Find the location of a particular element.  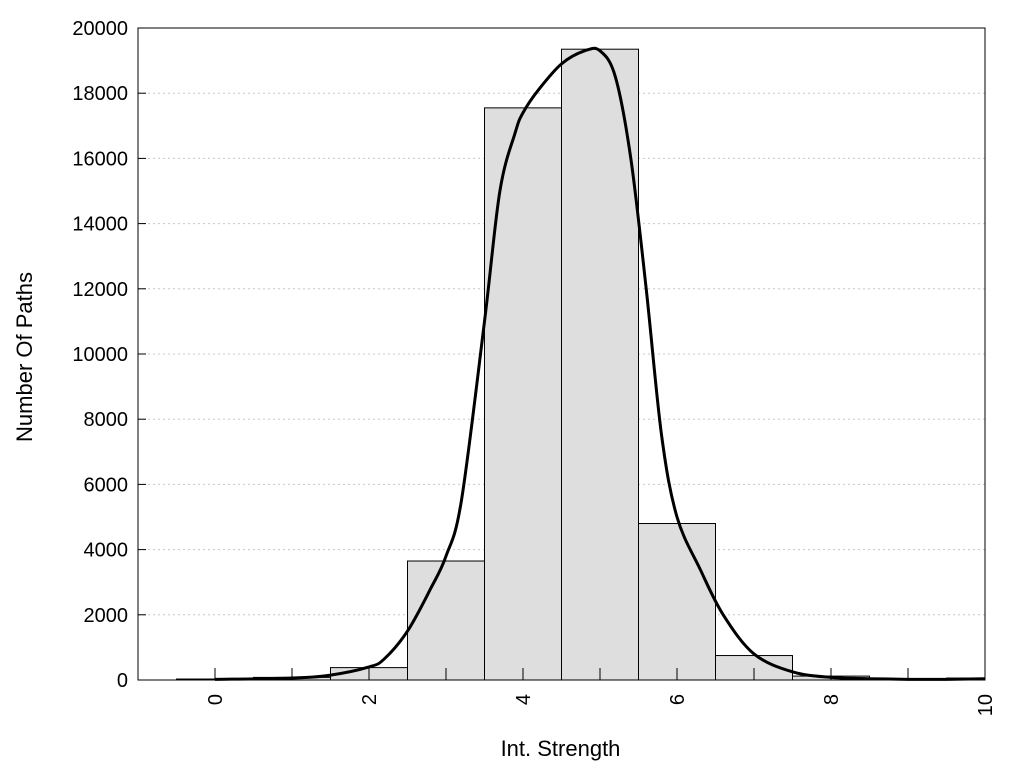

x-tick-label: 0 is located at coordinates (216, 699).